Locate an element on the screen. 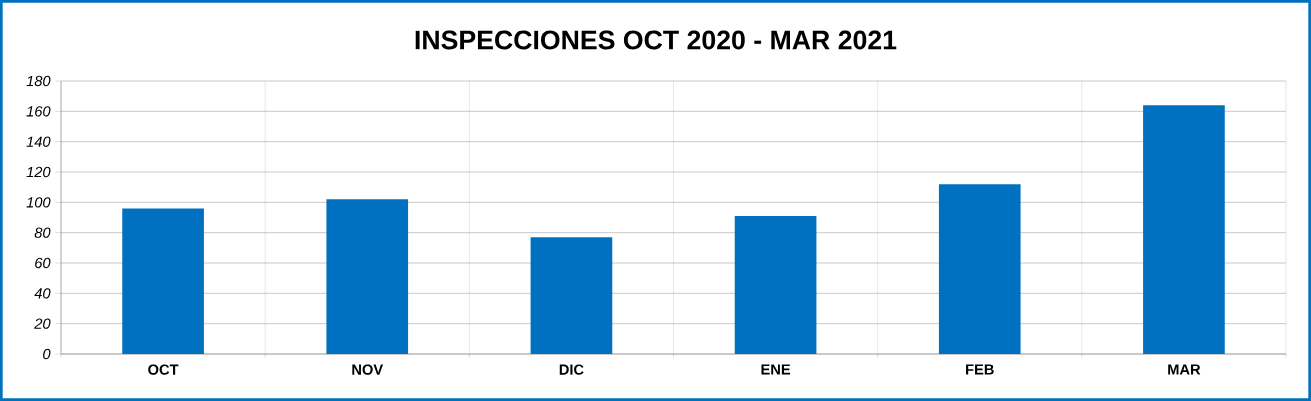  chart-title: INSPECCIONES OCT 2020 - MAR 2021 is located at coordinates (656, 40).